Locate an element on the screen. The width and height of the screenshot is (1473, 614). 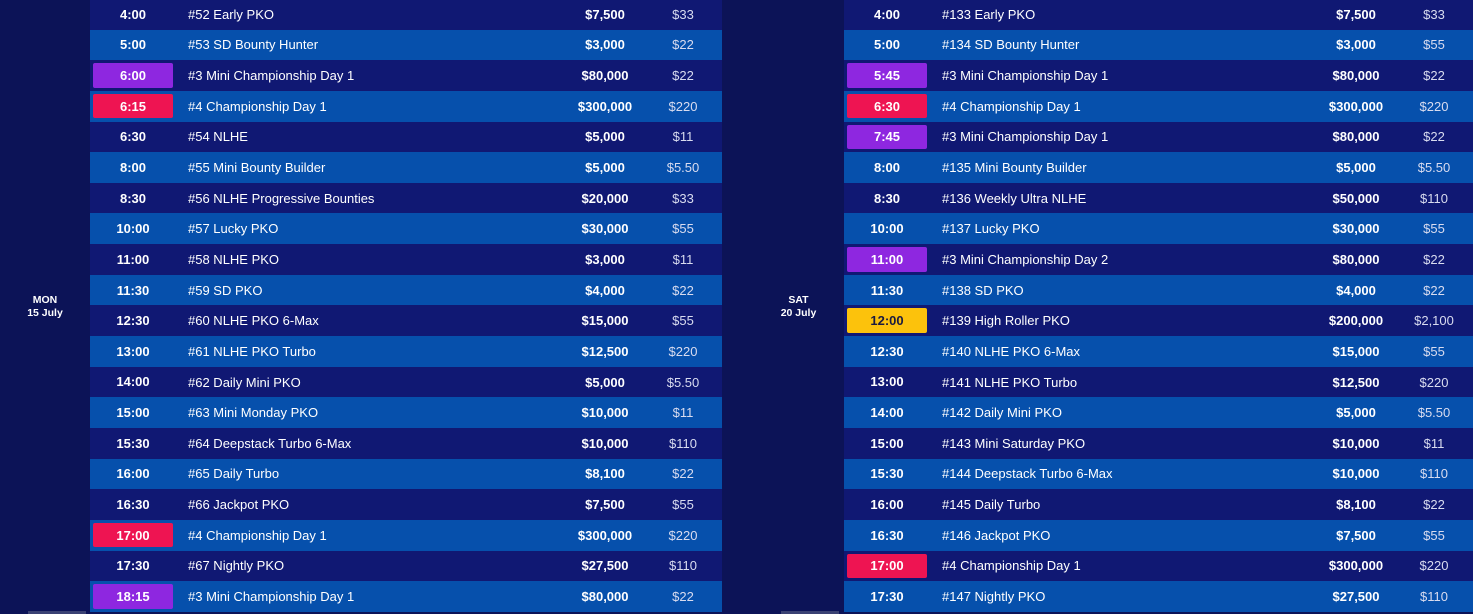
event-name: #147 Nightly PKO is located at coordinates (994, 596).